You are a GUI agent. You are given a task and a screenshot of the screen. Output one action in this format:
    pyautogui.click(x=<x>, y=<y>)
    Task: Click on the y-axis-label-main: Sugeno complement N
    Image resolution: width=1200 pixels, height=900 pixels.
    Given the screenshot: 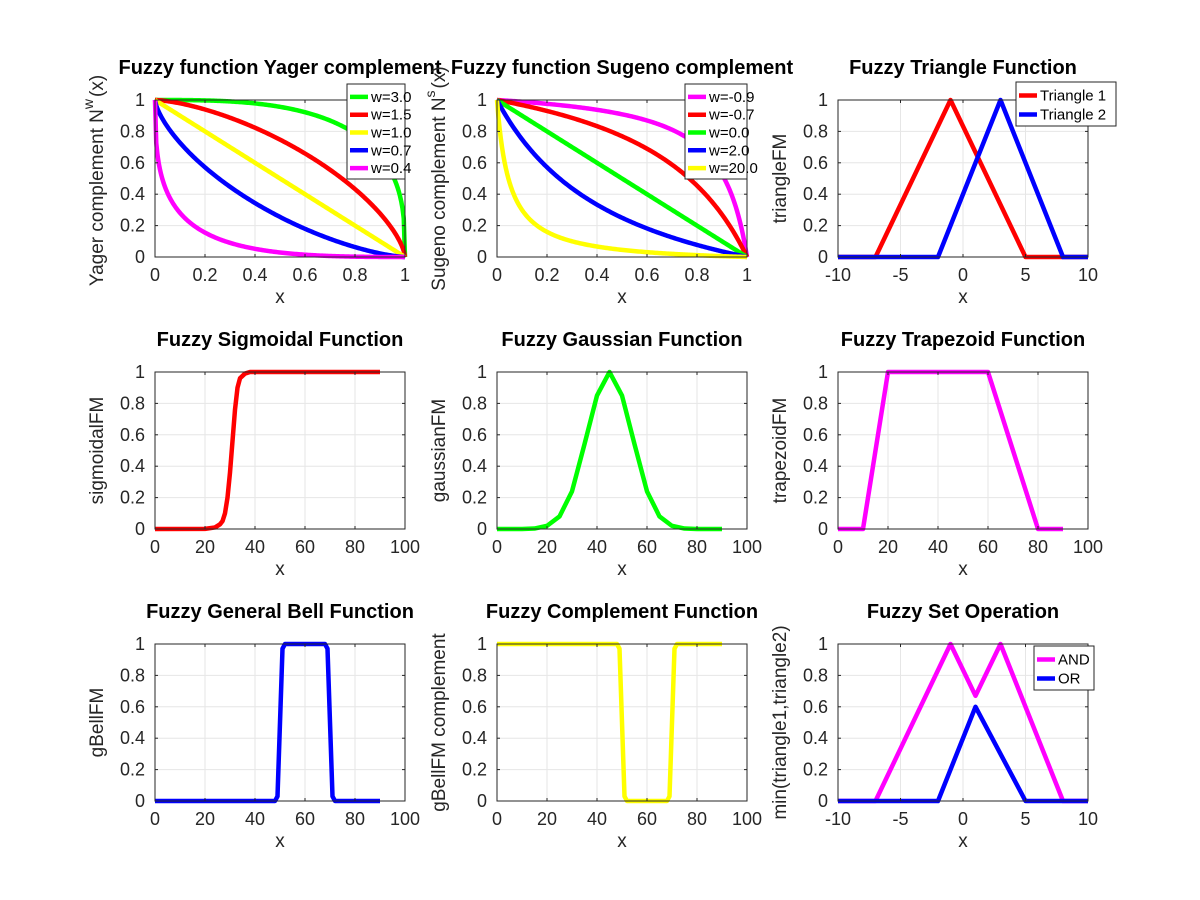 What is the action you would take?
    pyautogui.click(x=439, y=193)
    